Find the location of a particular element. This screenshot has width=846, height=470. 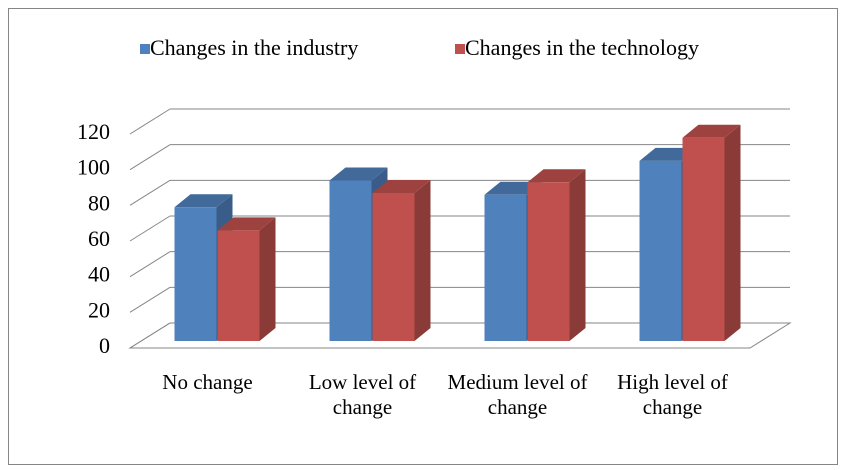

y-tick-label: 40 is located at coordinates (99, 274).